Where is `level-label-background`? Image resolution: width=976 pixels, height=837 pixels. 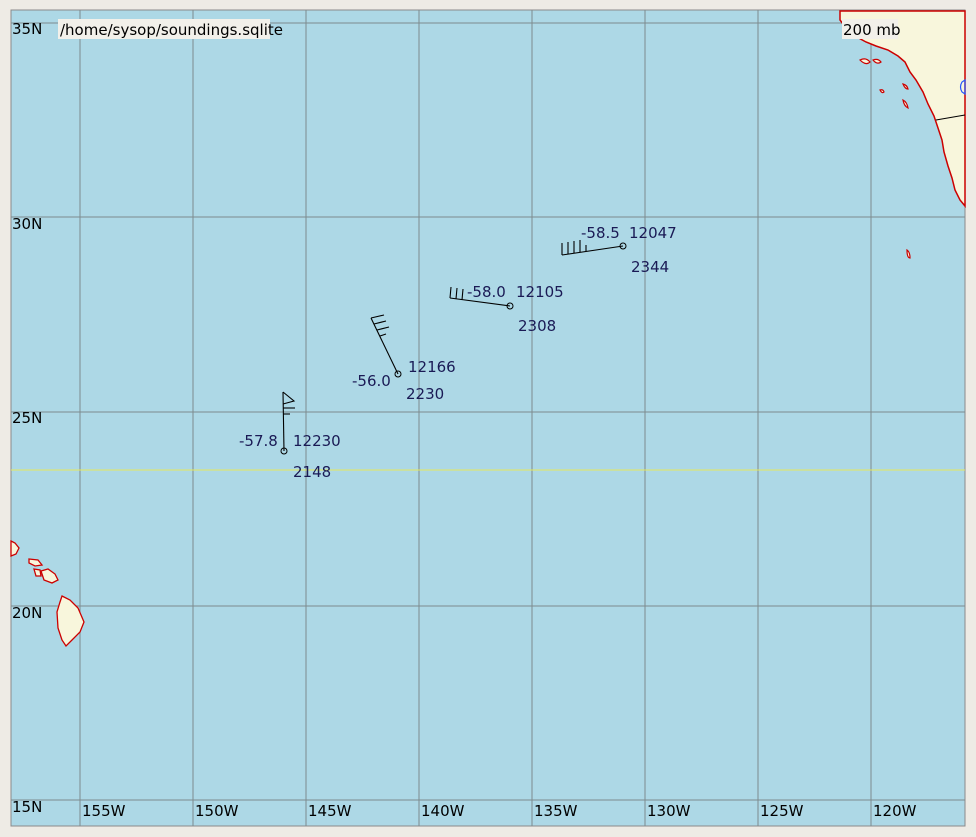
level-label-background is located at coordinates (870, 29).